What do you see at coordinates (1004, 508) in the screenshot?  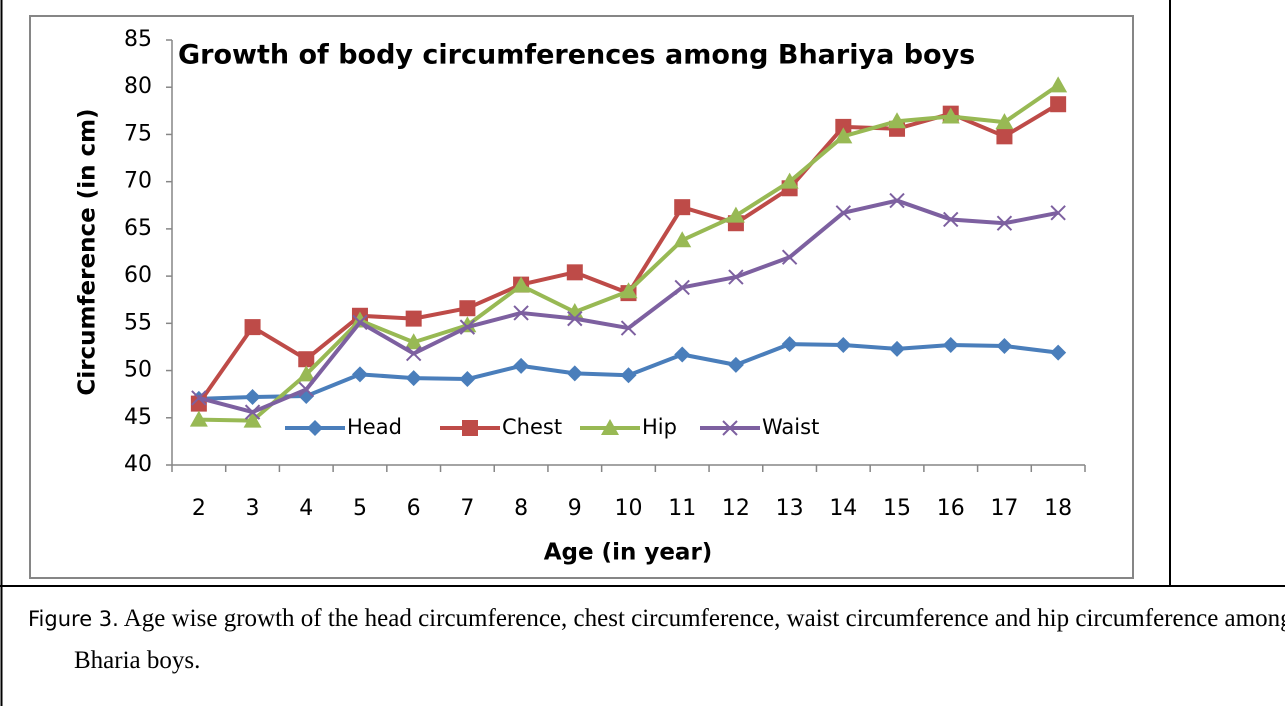 I see `x-tick-label: 17` at bounding box center [1004, 508].